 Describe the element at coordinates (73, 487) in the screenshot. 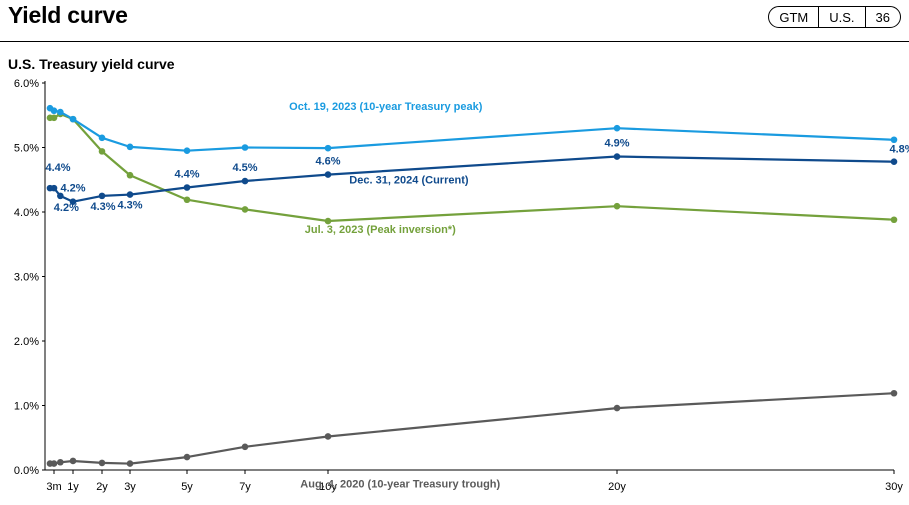

I see `x-tick-label: 1y` at that location.